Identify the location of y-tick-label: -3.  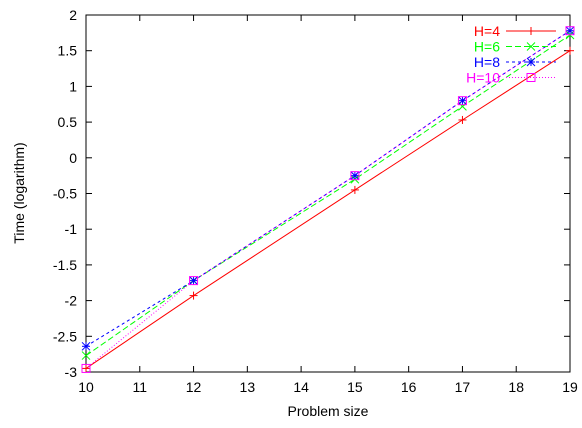
(71, 372).